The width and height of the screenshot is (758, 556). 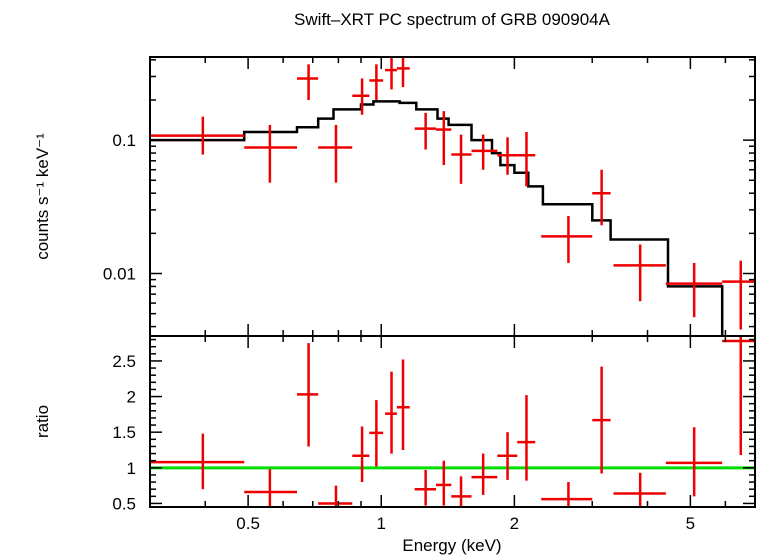 I want to click on ratio-y-tick-label: 2.5, so click(x=124, y=361).